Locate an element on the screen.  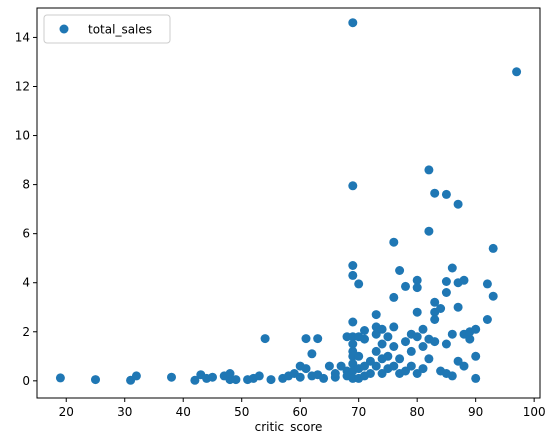
x-tick-label: 60 is located at coordinates (300, 412).